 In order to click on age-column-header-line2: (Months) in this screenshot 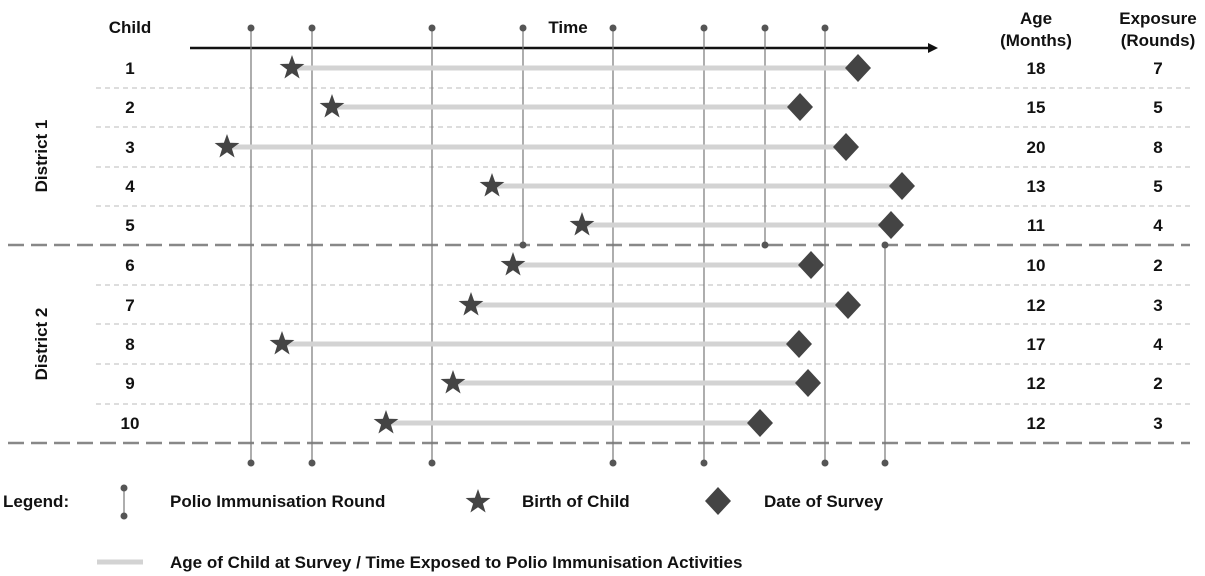, I will do `click(1036, 40)`.